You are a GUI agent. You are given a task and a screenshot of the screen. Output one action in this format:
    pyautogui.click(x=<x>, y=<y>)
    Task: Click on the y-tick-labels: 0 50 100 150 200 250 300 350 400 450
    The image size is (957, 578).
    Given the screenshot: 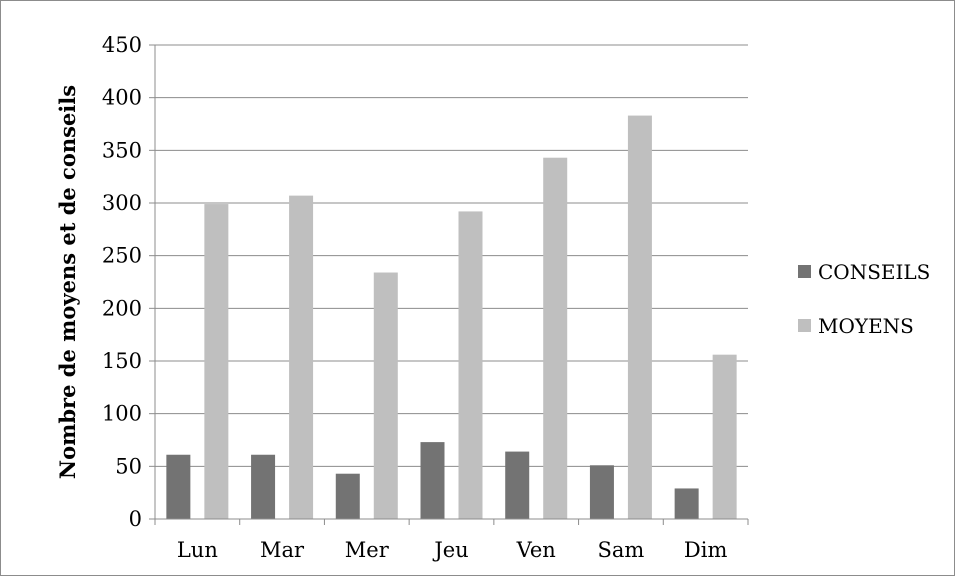 What is the action you would take?
    pyautogui.click(x=122, y=282)
    